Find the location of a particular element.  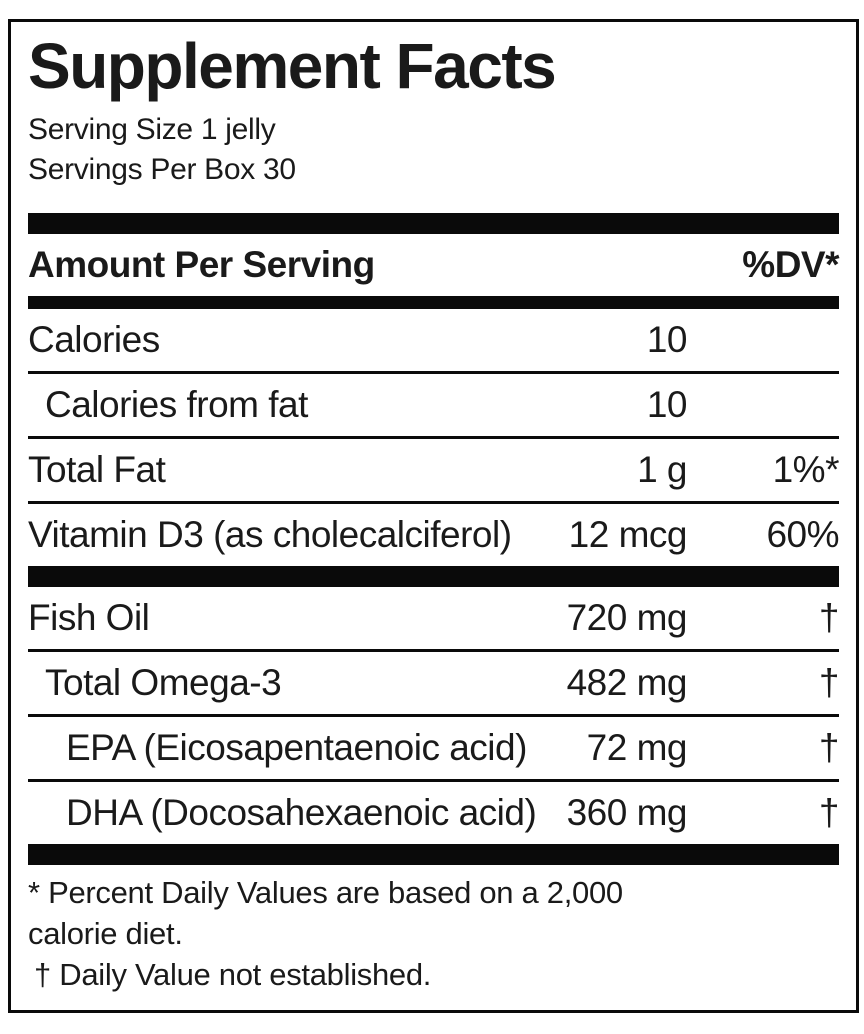

nutrient-name: Fish Oil is located at coordinates (89, 617).